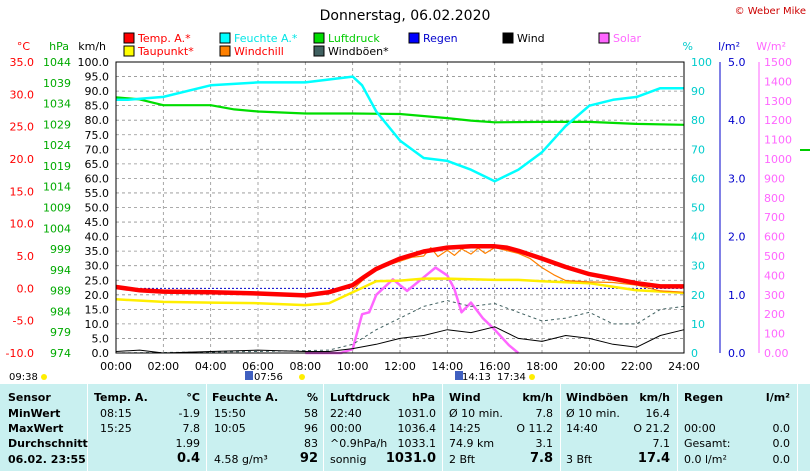  Describe the element at coordinates (637, 366) in the screenshot. I see `time-tick: 22:00` at that location.